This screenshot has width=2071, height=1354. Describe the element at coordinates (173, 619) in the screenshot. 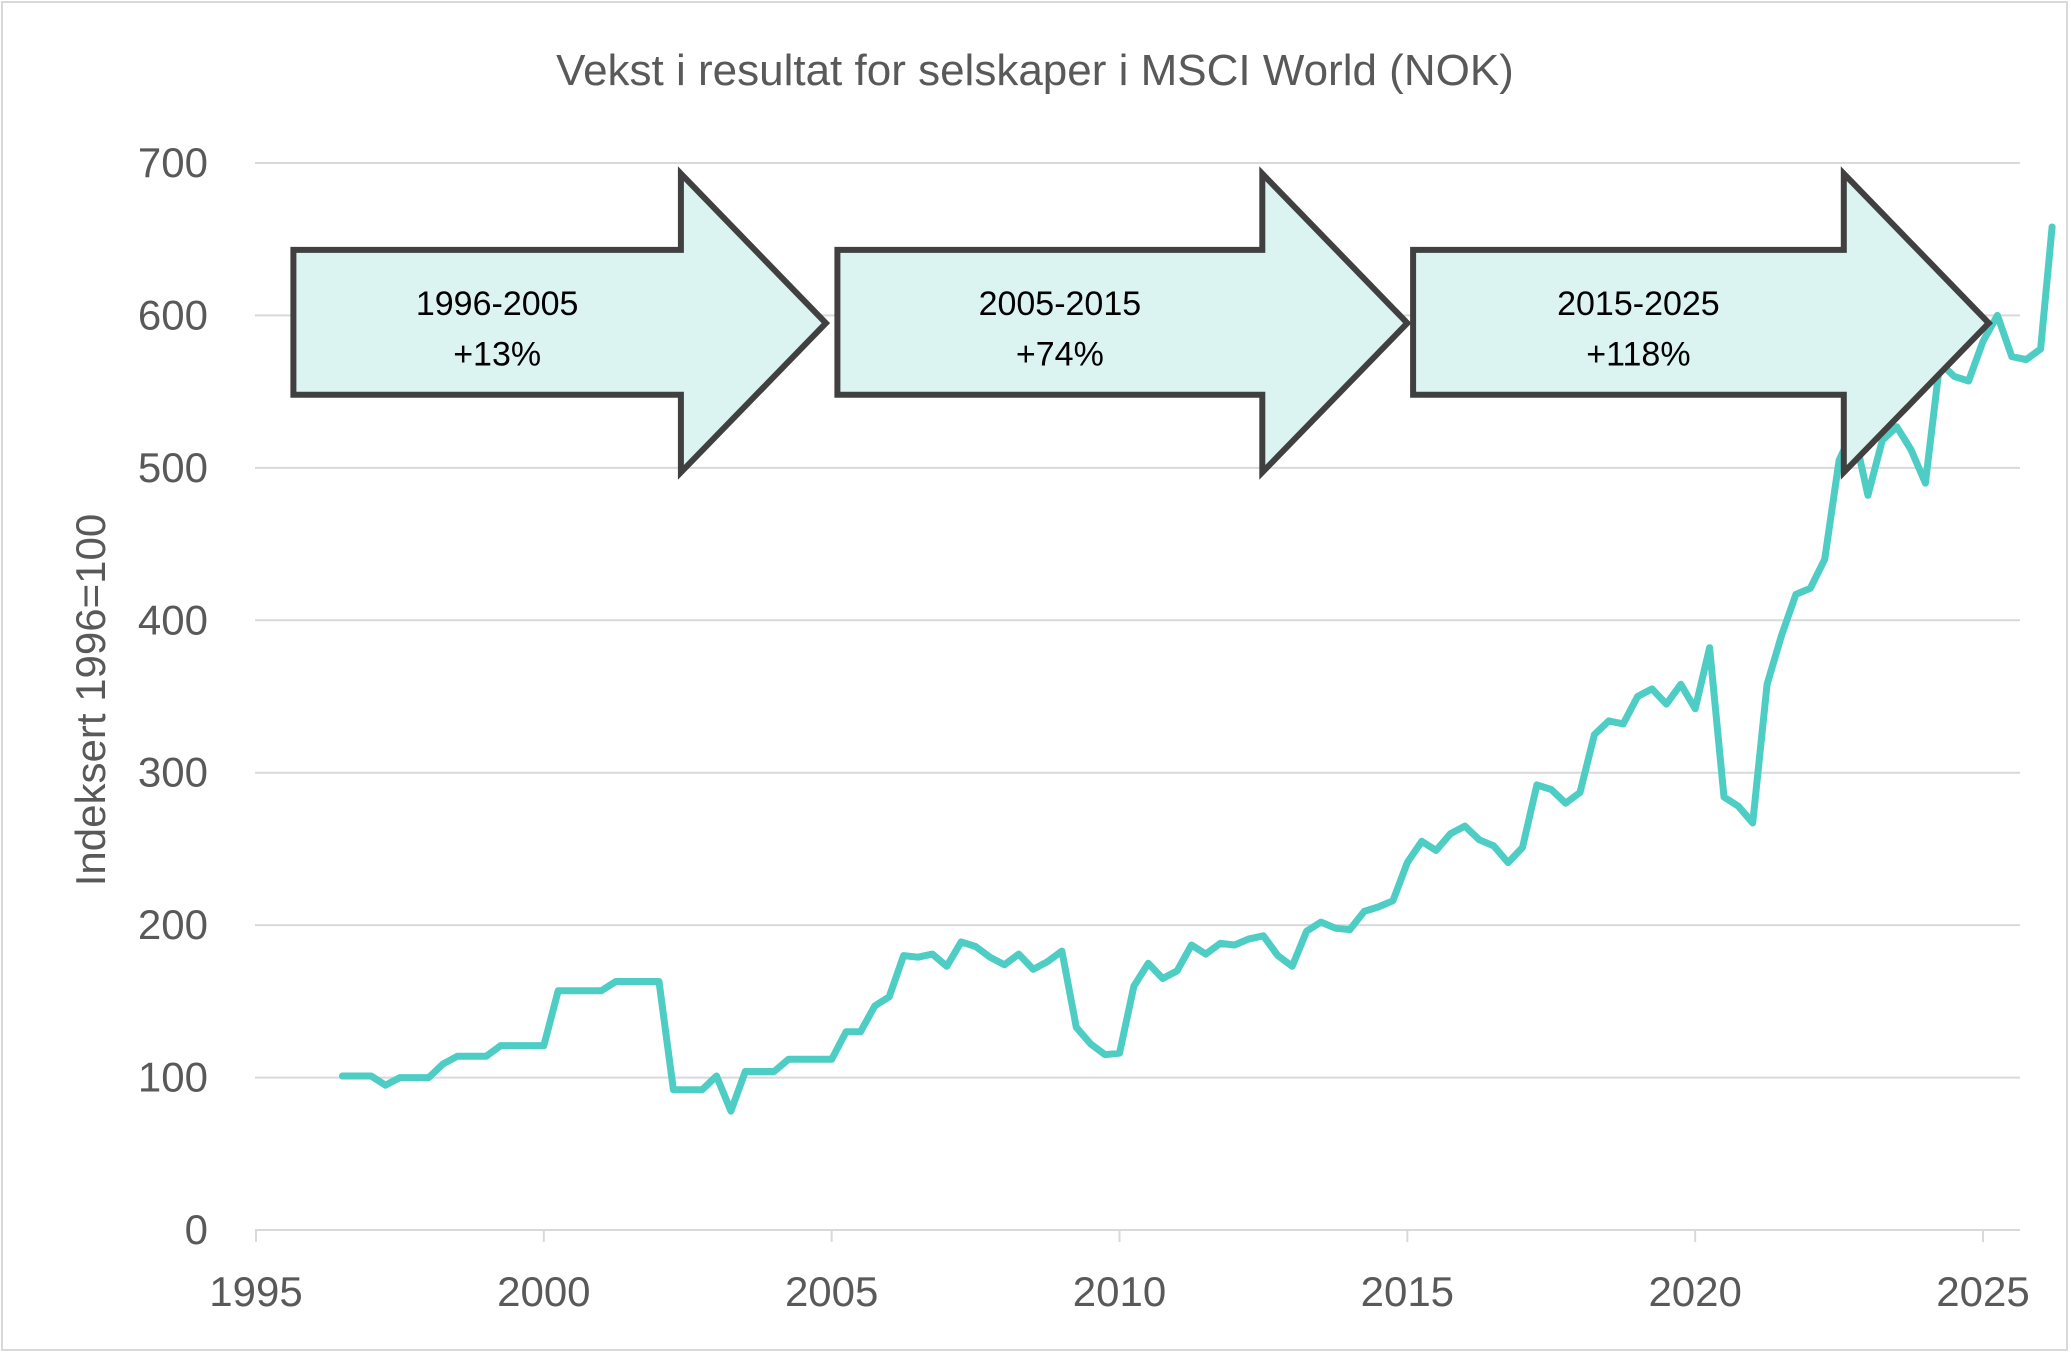

I see `y-tick-label-400: 400` at that location.